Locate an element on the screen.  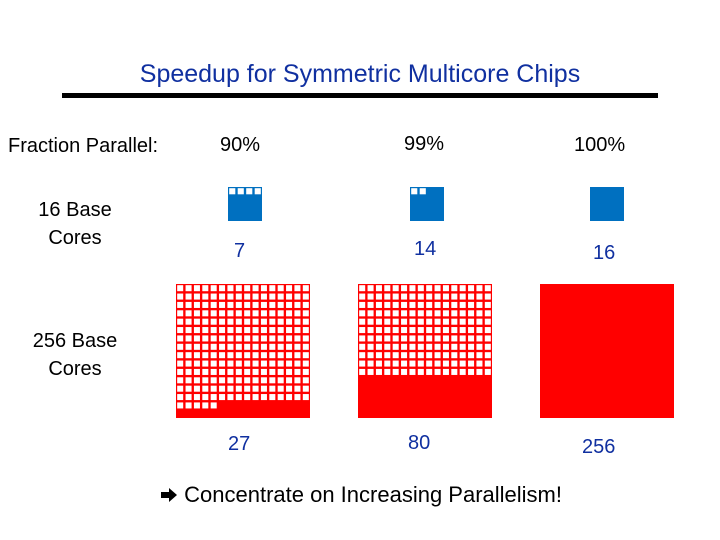
base16-label-line2: Cores is located at coordinates (75, 238).